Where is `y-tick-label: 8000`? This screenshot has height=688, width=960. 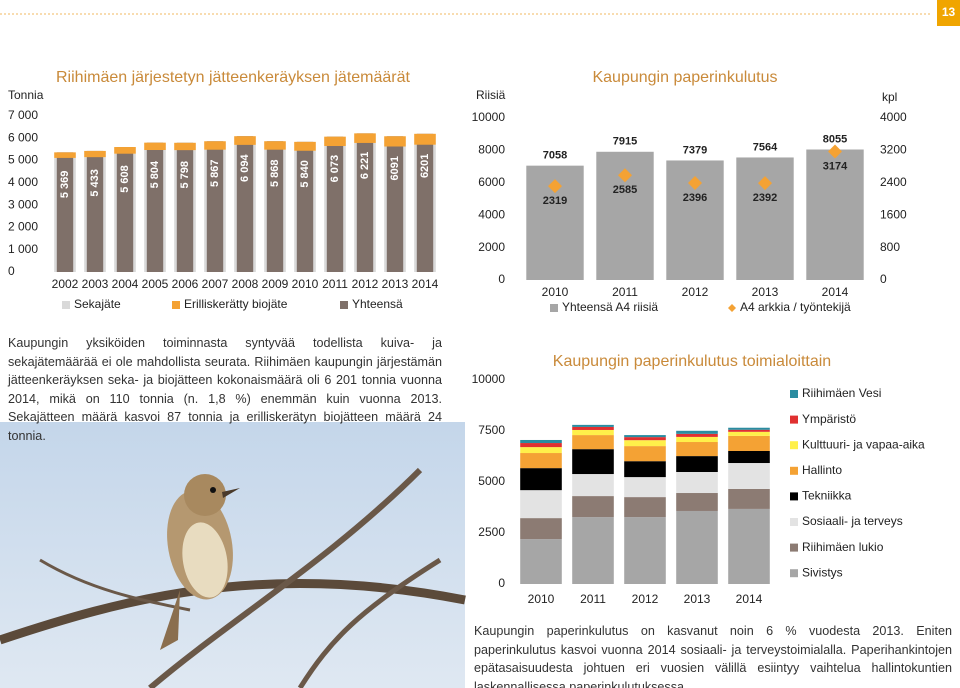
y-tick-label: 8000 is located at coordinates (491, 150).